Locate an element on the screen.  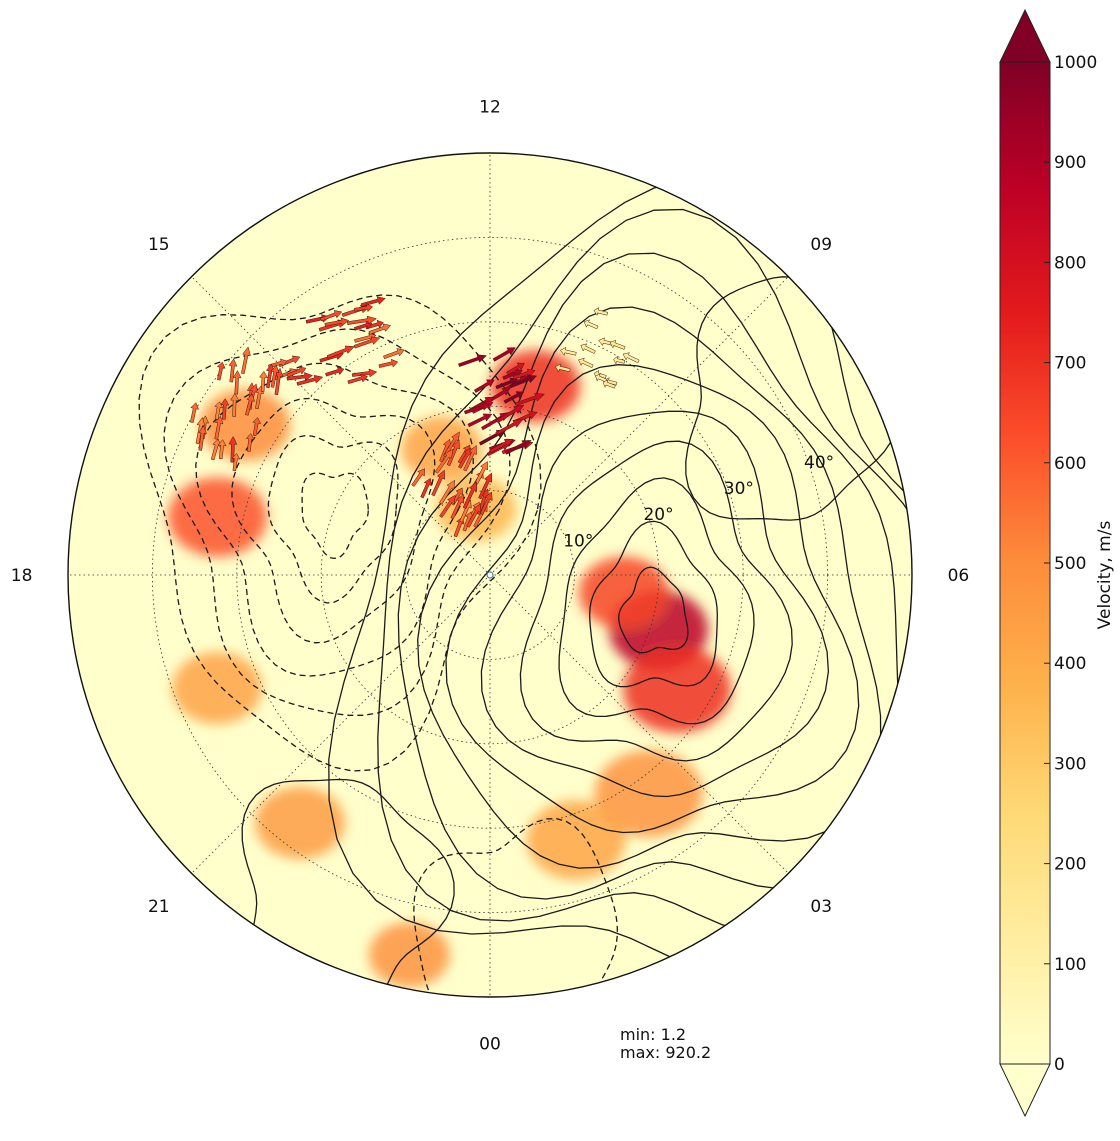
colatitude-label: 10° is located at coordinates (578, 541).